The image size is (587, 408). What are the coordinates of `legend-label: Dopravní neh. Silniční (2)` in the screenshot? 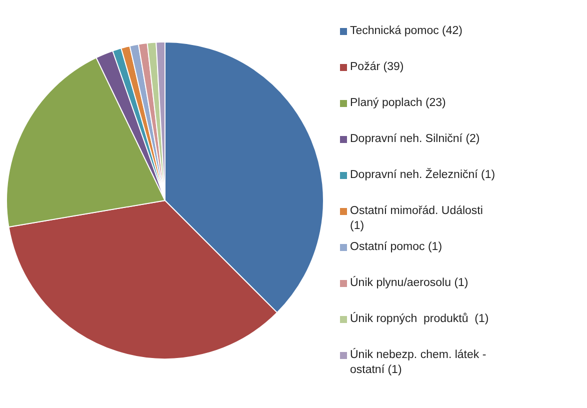 It's located at (415, 139).